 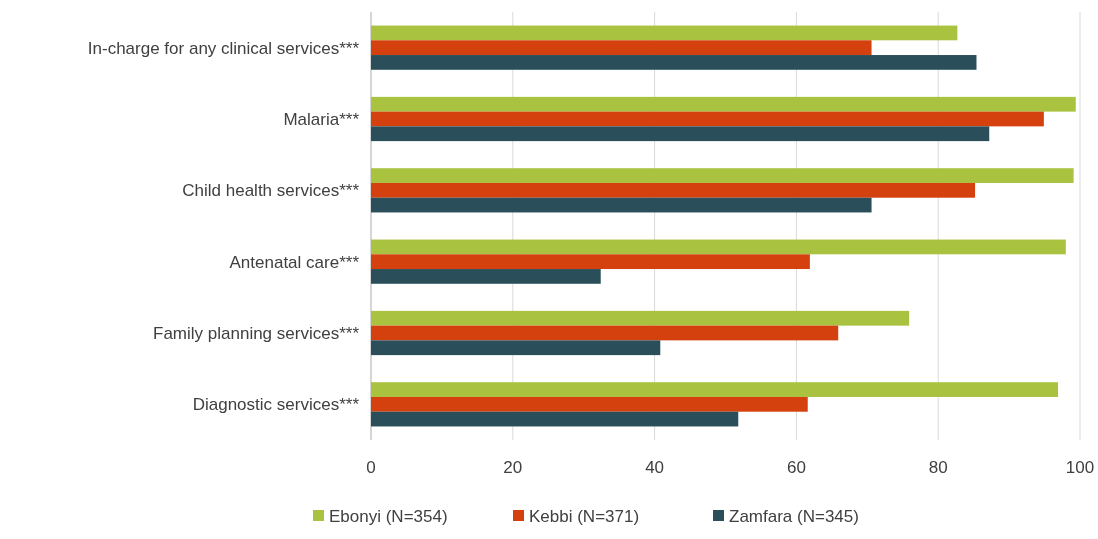 What do you see at coordinates (388, 516) in the screenshot?
I see `legend-label: Ebonyi (N=354)` at bounding box center [388, 516].